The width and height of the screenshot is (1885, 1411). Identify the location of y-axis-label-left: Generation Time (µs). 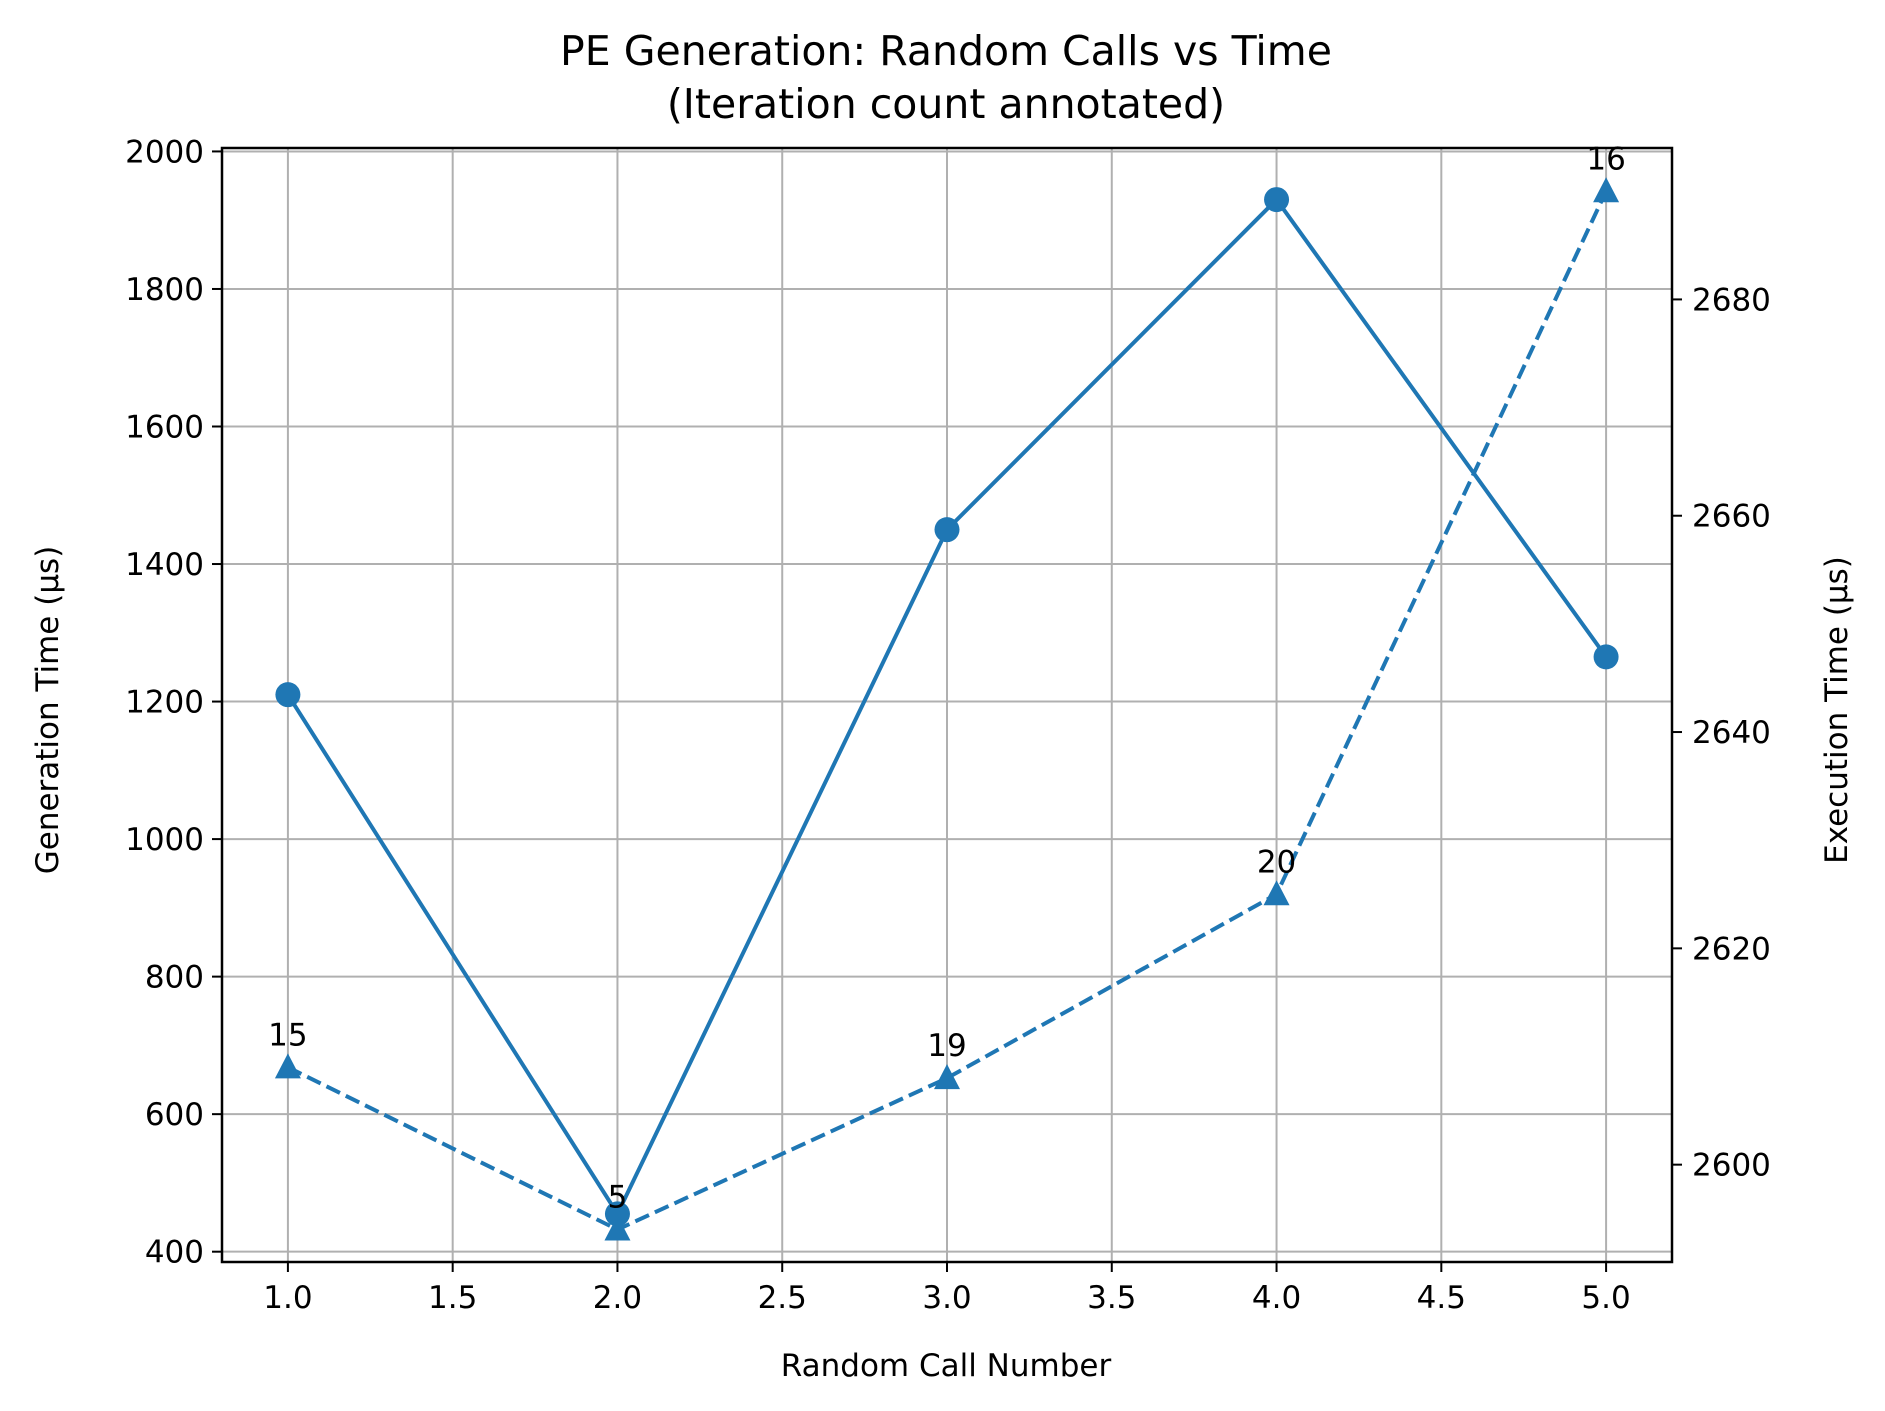
(48, 710).